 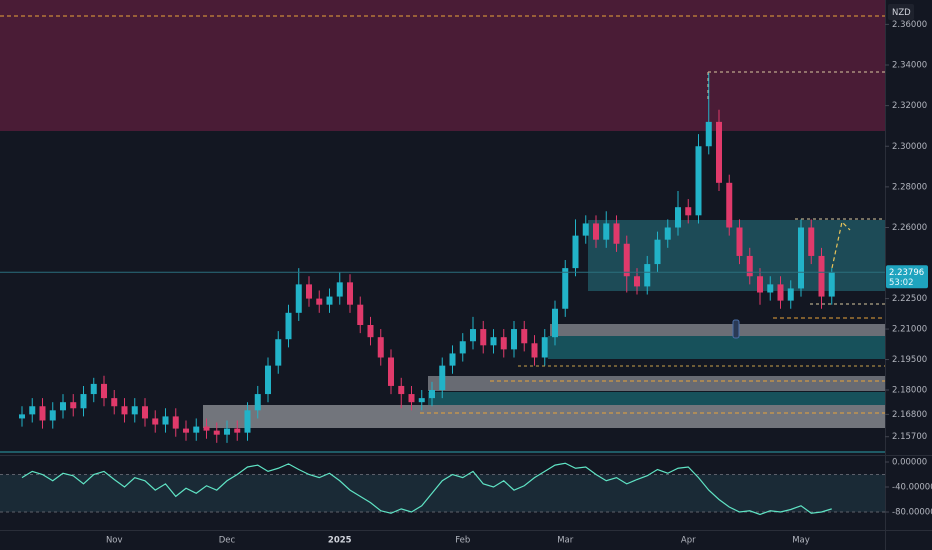 I want to click on x-tick-label: Feb, so click(x=462, y=541).